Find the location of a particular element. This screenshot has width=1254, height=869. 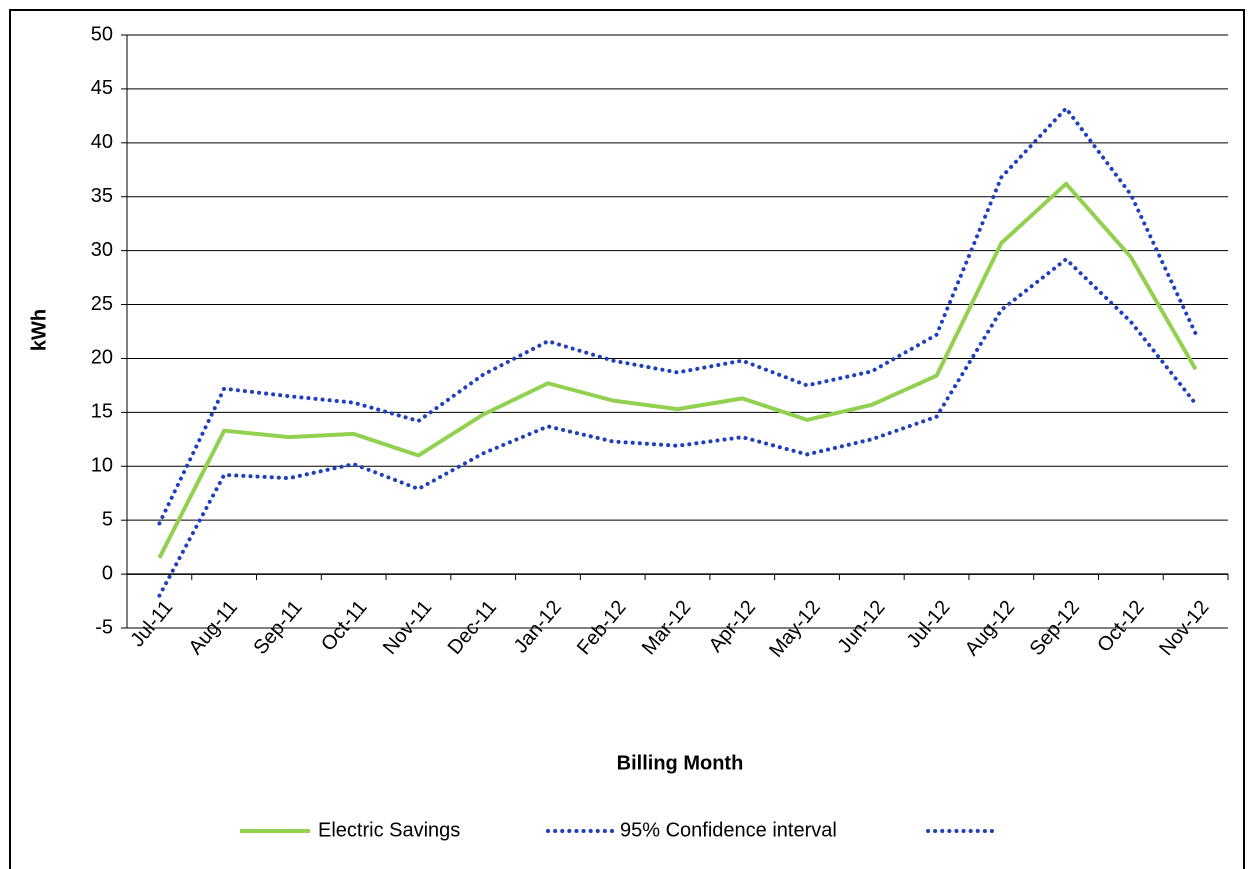

y-tick-label: 15 is located at coordinates (102, 412).